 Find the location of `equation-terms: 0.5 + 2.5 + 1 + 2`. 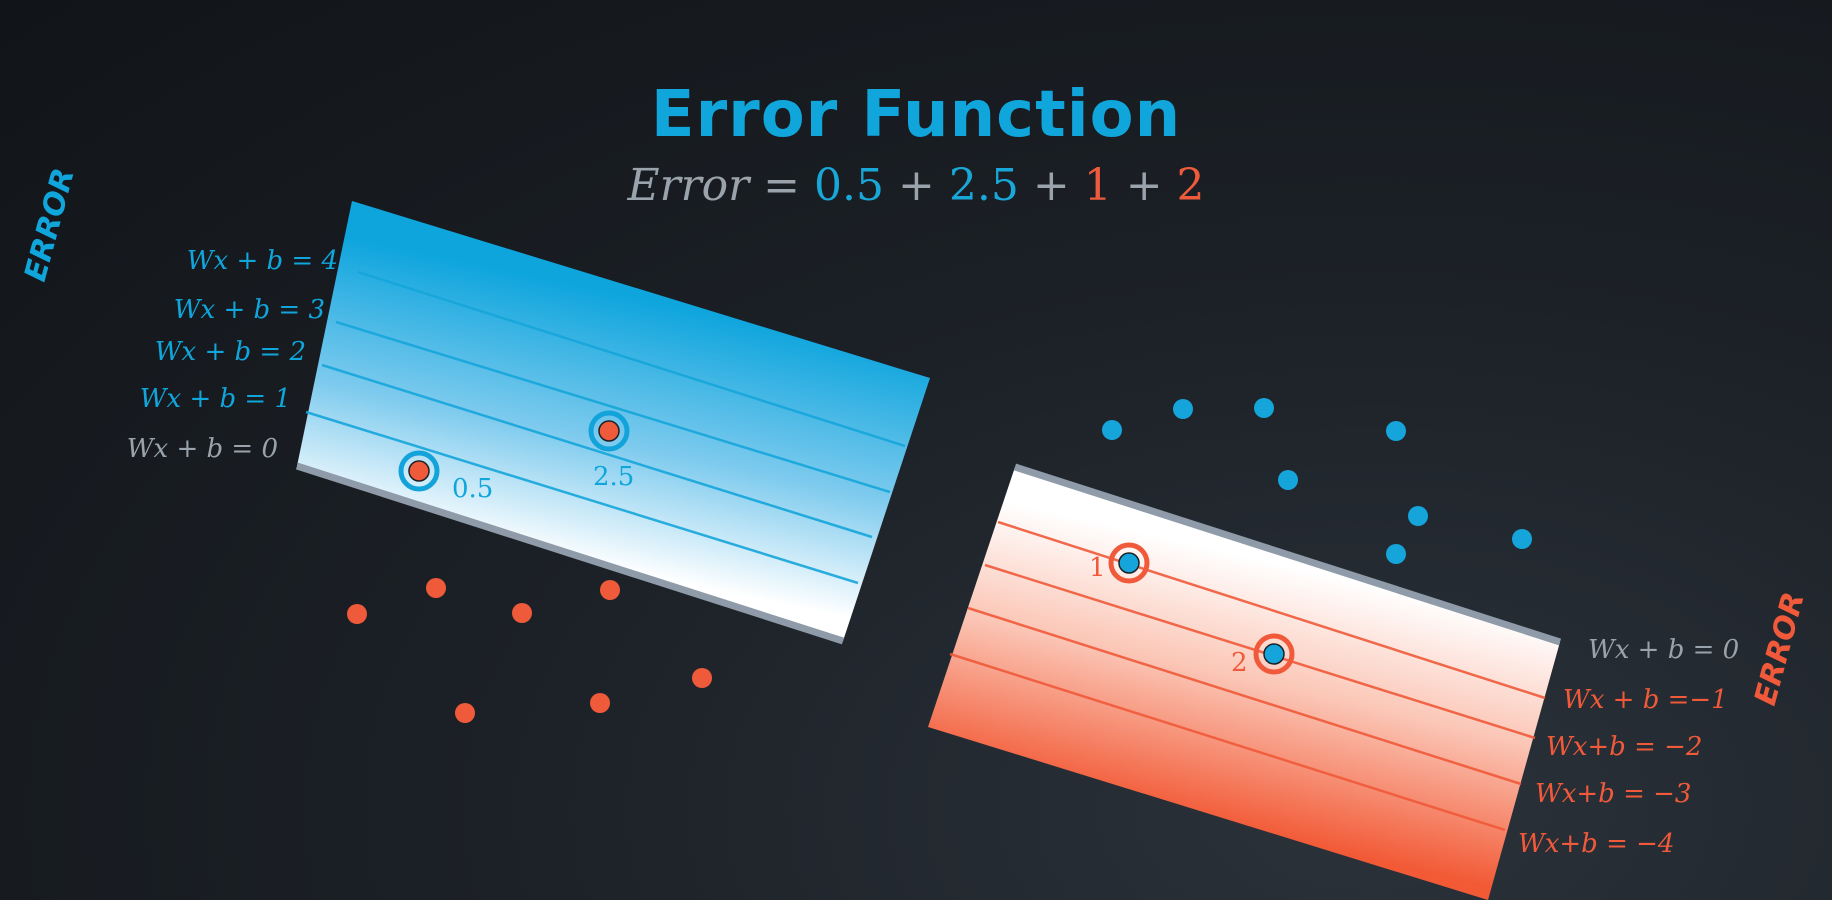

equation-terms: 0.5 + 2.5 + 1 + 2 is located at coordinates (1009, 185).